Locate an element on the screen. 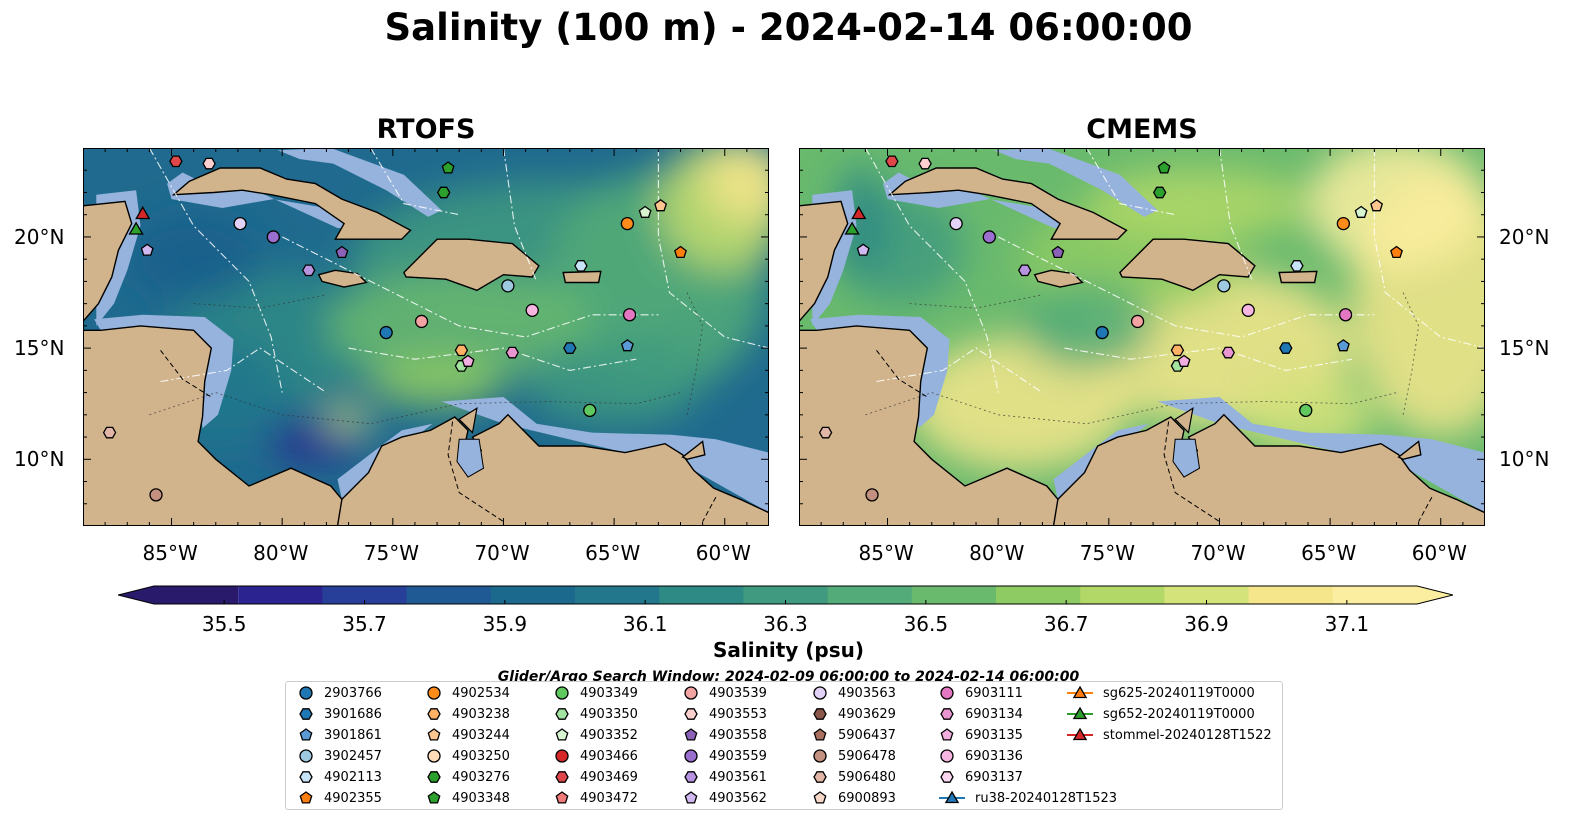  legend-label: 4902113 is located at coordinates (353, 777).